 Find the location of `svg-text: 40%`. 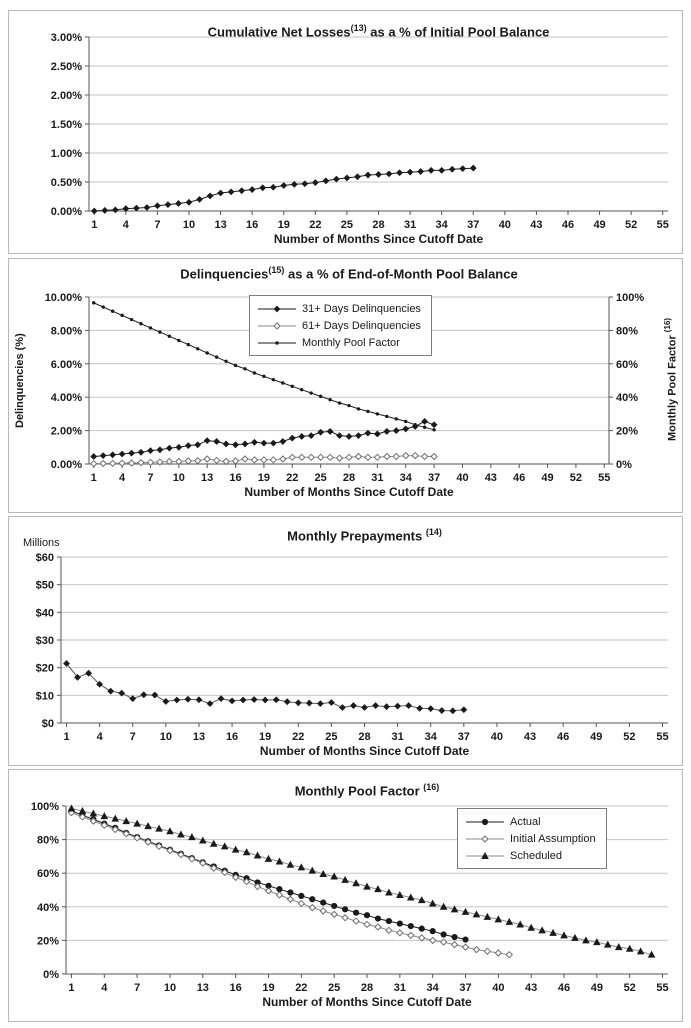

svg-text: 40% is located at coordinates (48, 908).